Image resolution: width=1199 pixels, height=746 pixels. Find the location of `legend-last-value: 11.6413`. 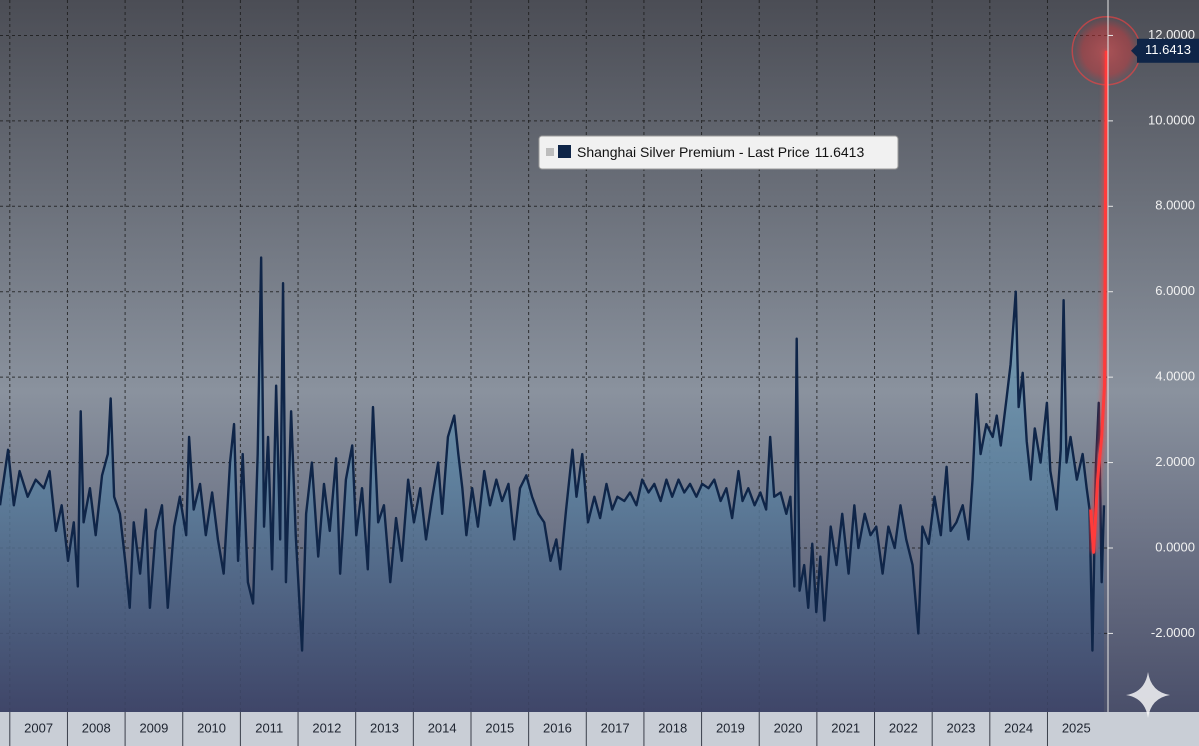

legend-last-value: 11.6413 is located at coordinates (840, 152).